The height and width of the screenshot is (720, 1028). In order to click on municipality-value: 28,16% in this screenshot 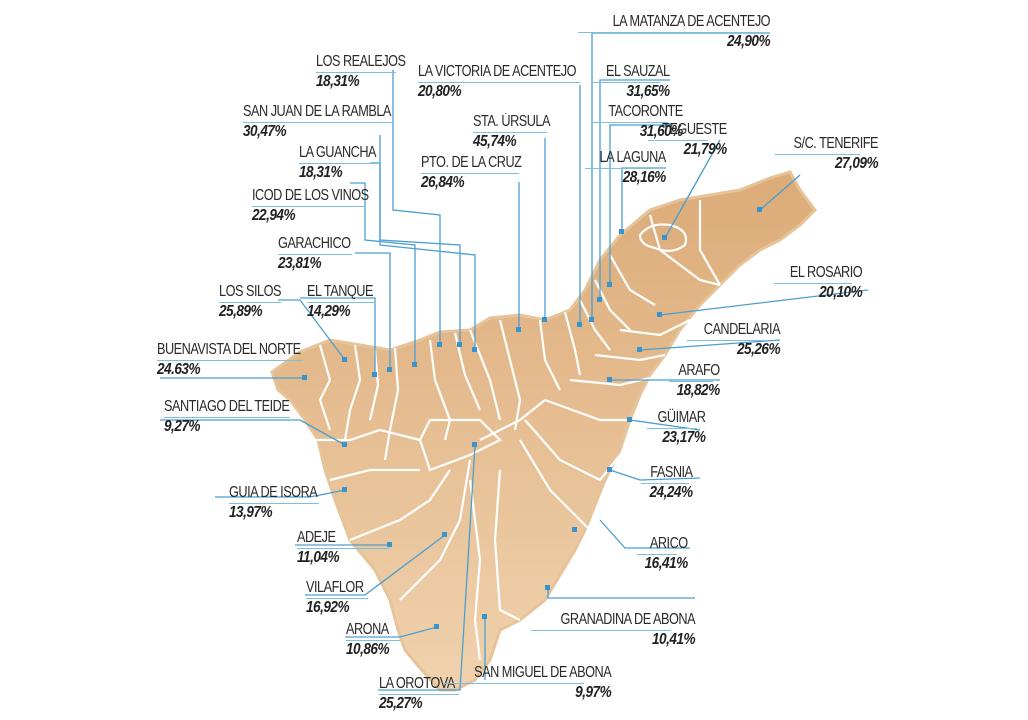, I will do `click(644, 177)`.